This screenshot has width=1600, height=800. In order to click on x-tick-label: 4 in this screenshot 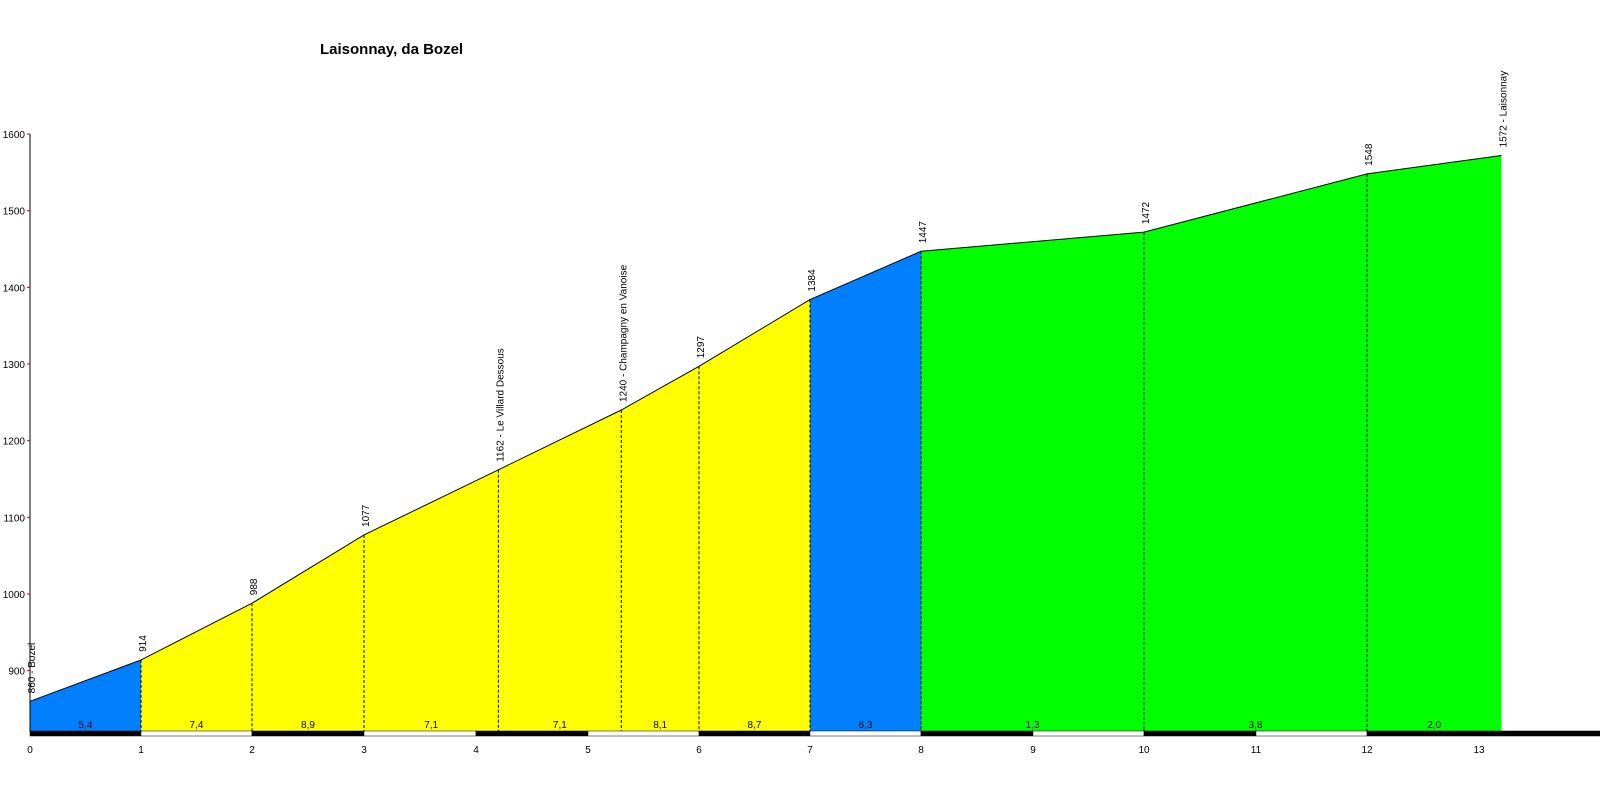, I will do `click(476, 750)`.